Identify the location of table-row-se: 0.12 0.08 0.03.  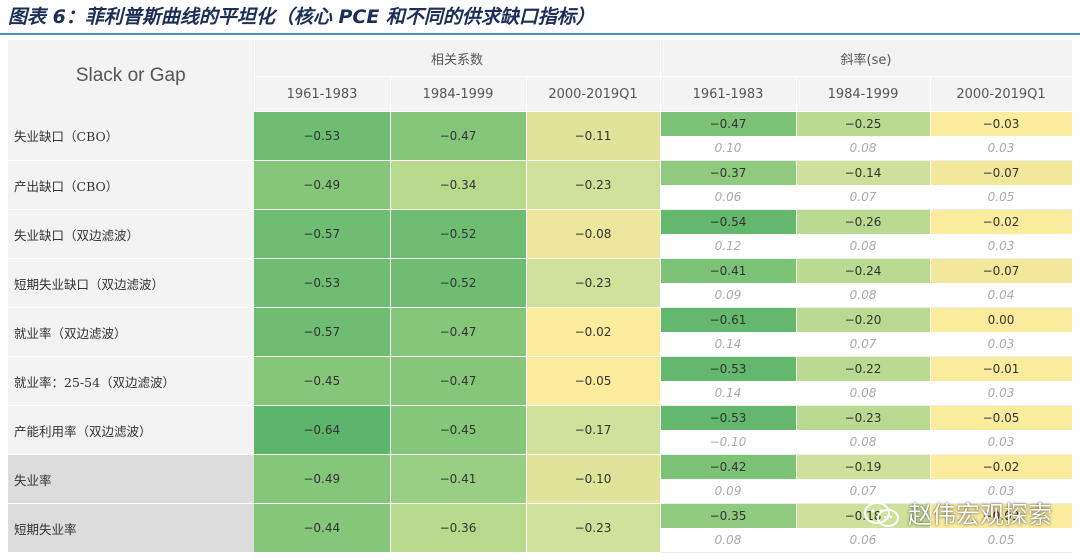
(540, 246).